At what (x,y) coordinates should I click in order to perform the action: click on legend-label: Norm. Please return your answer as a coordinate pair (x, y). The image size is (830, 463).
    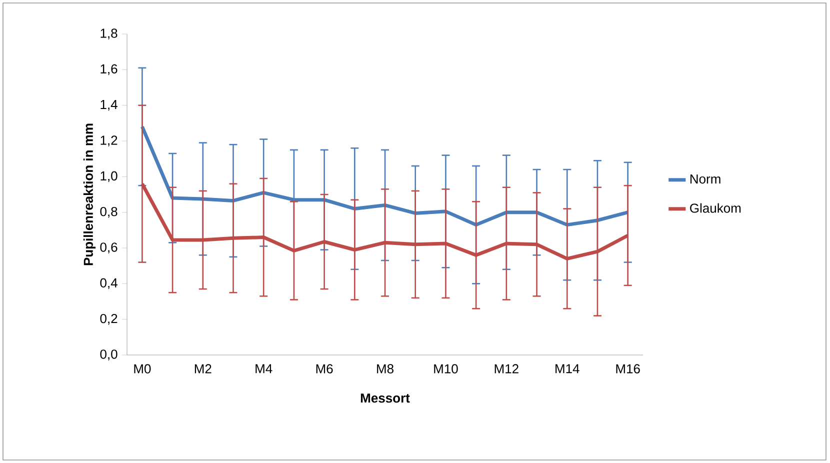
    Looking at the image, I should click on (705, 179).